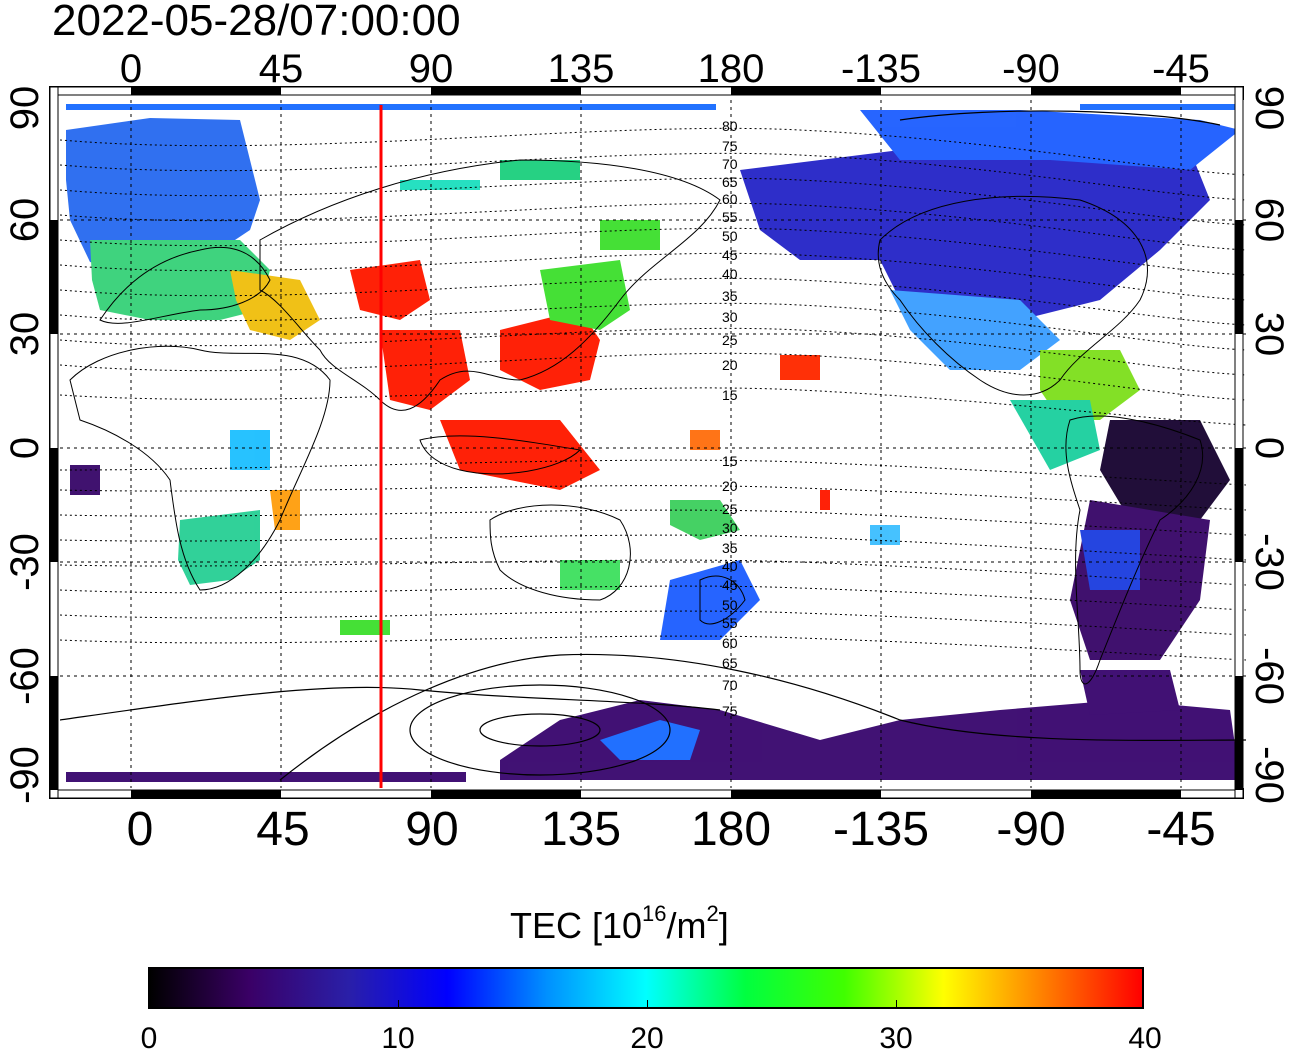 The image size is (1294, 1057). Describe the element at coordinates (1269, 775) in the screenshot. I see `y-tick-label-right: -90` at that location.